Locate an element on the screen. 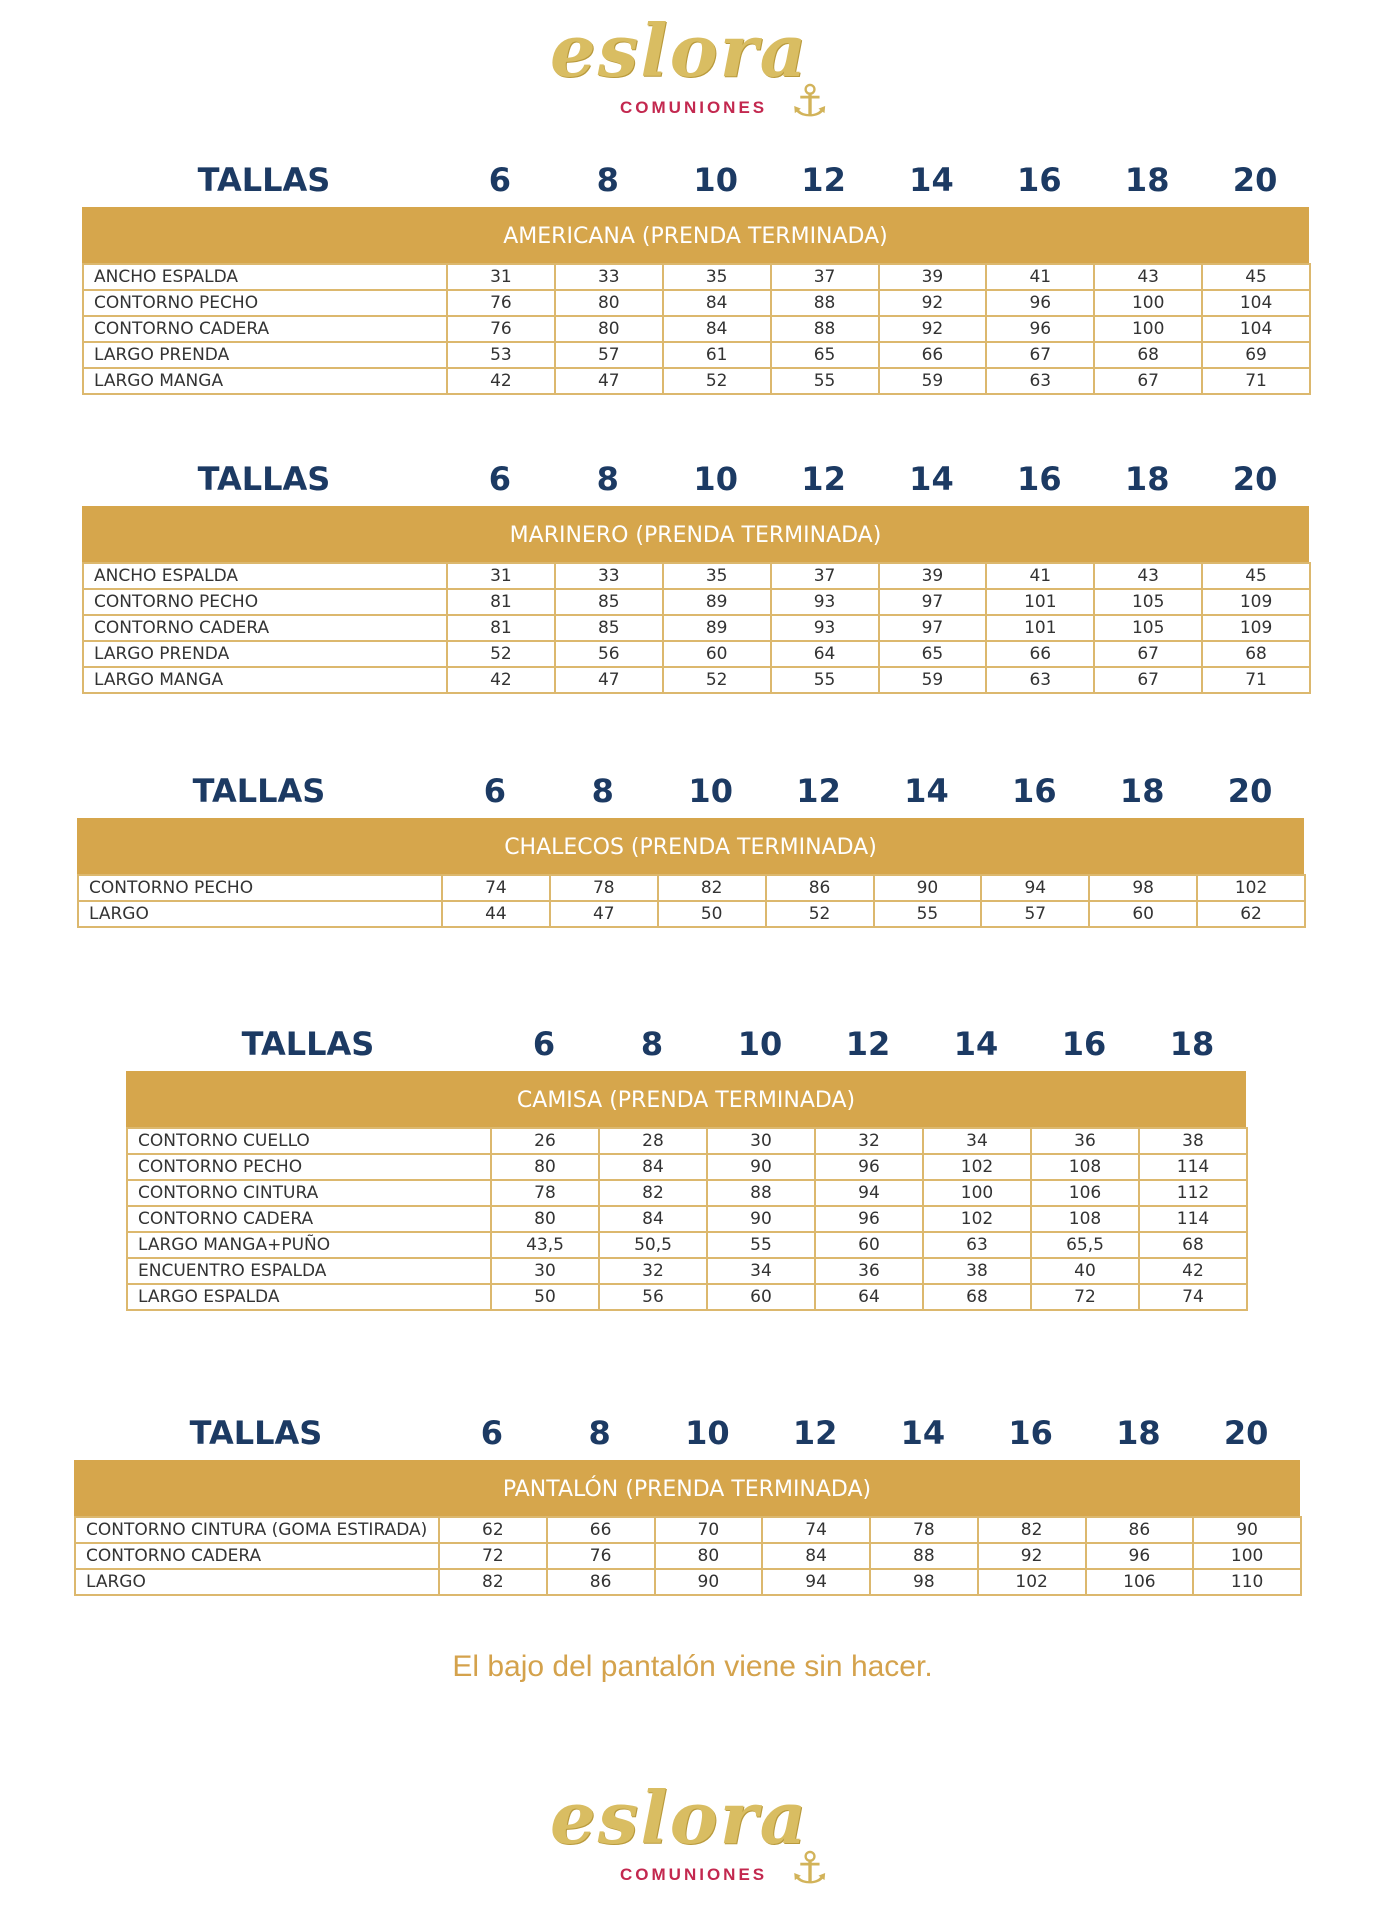  measurement-value: 100 is located at coordinates (1247, 1556).